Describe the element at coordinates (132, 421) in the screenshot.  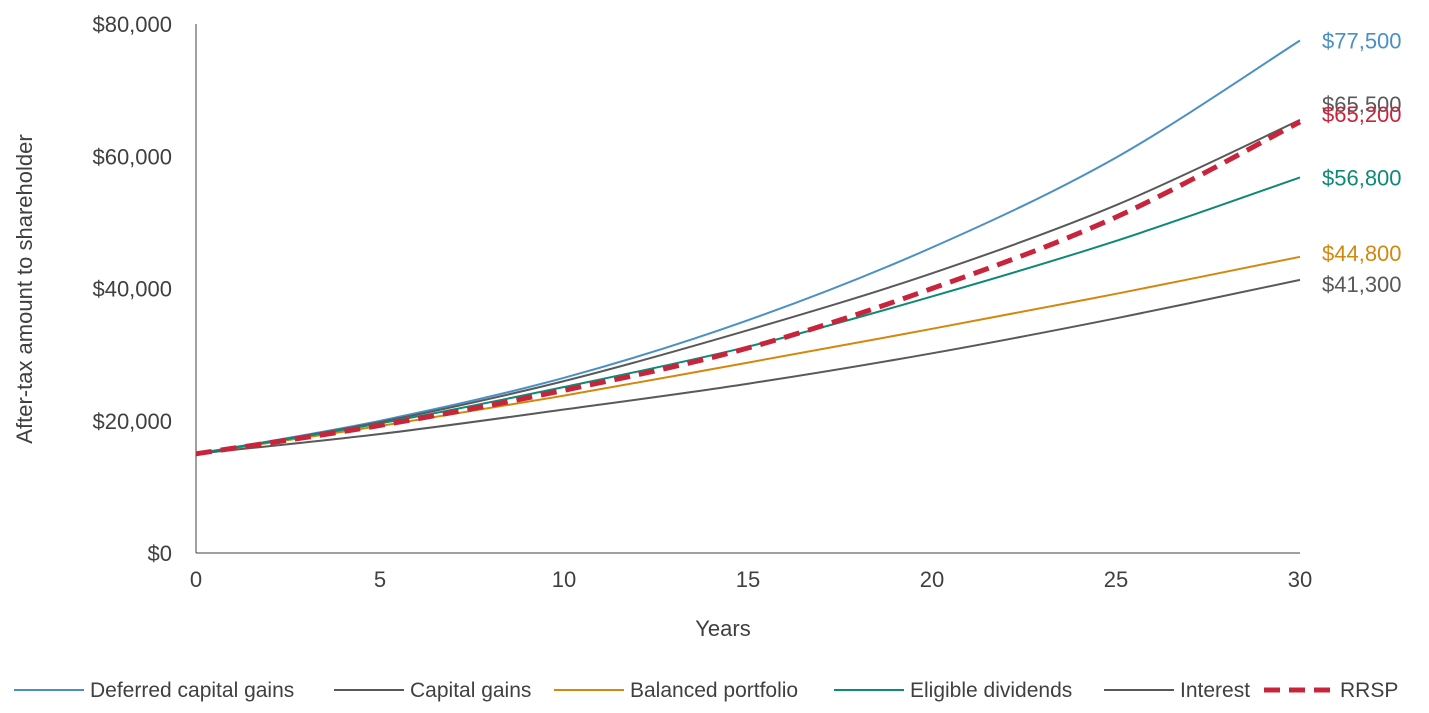
I see `y-tick-label: $20,000` at that location.